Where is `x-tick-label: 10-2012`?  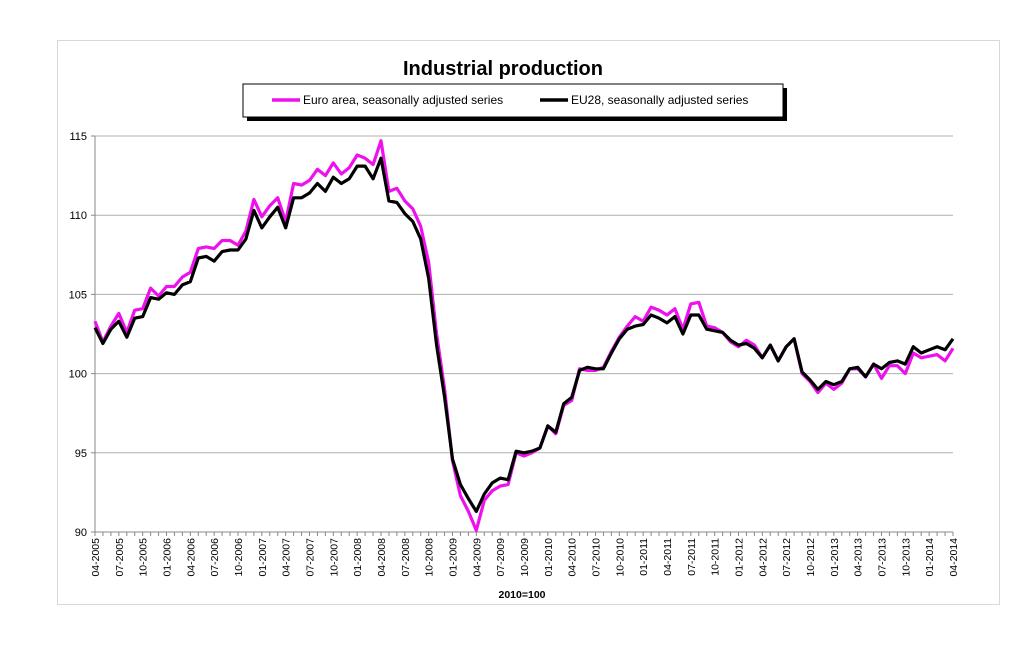 x-tick-label: 10-2012 is located at coordinates (811, 557).